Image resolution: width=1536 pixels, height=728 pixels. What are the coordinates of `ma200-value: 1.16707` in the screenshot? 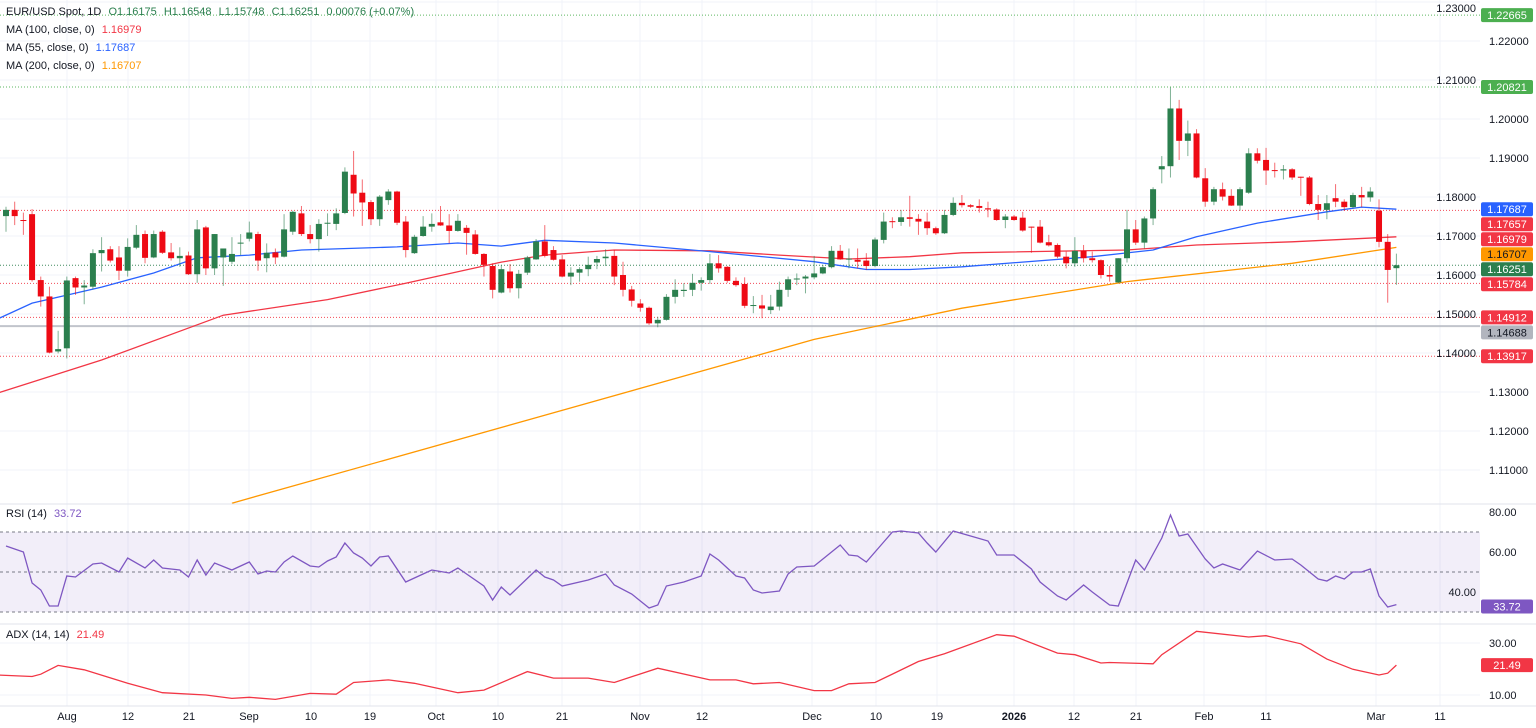 It's located at (121, 66).